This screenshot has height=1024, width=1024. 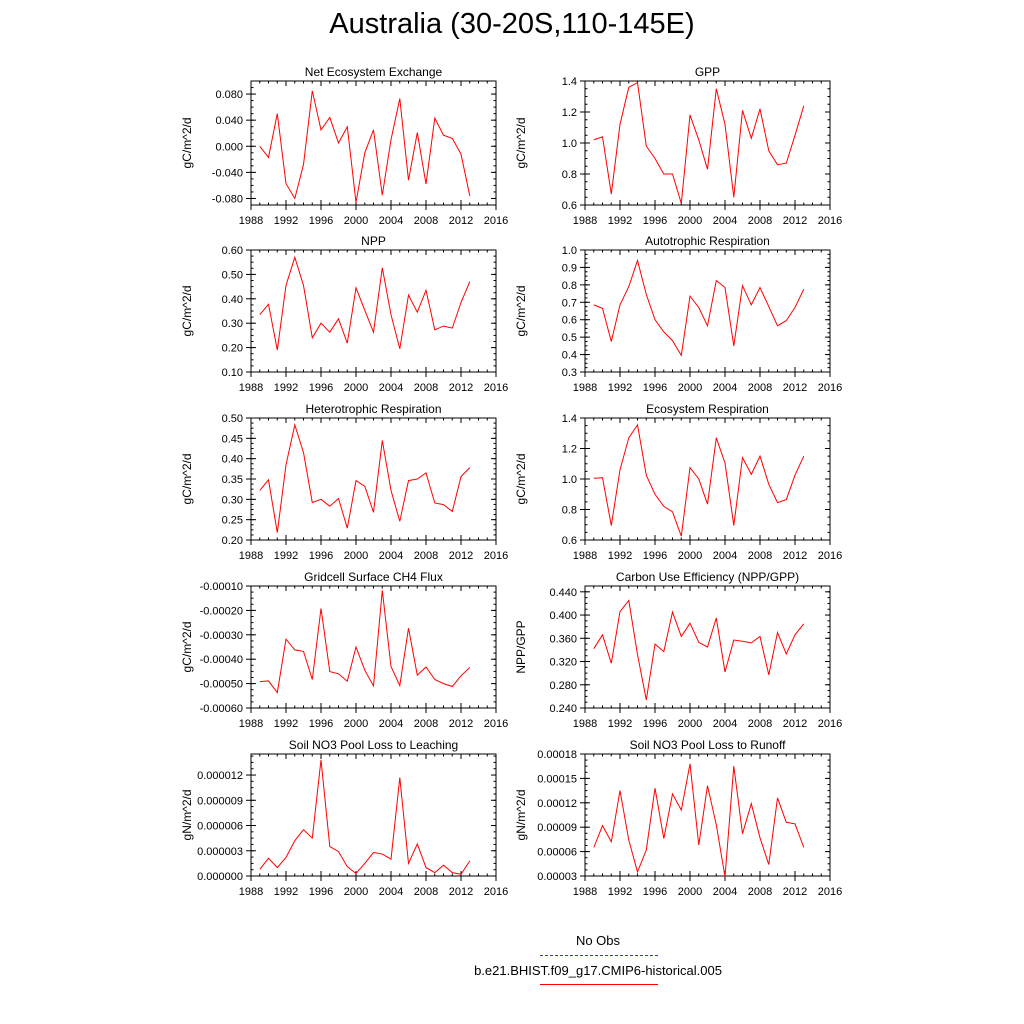 I want to click on chart-10-ytick-label: 0.00015, so click(x=557, y=779).